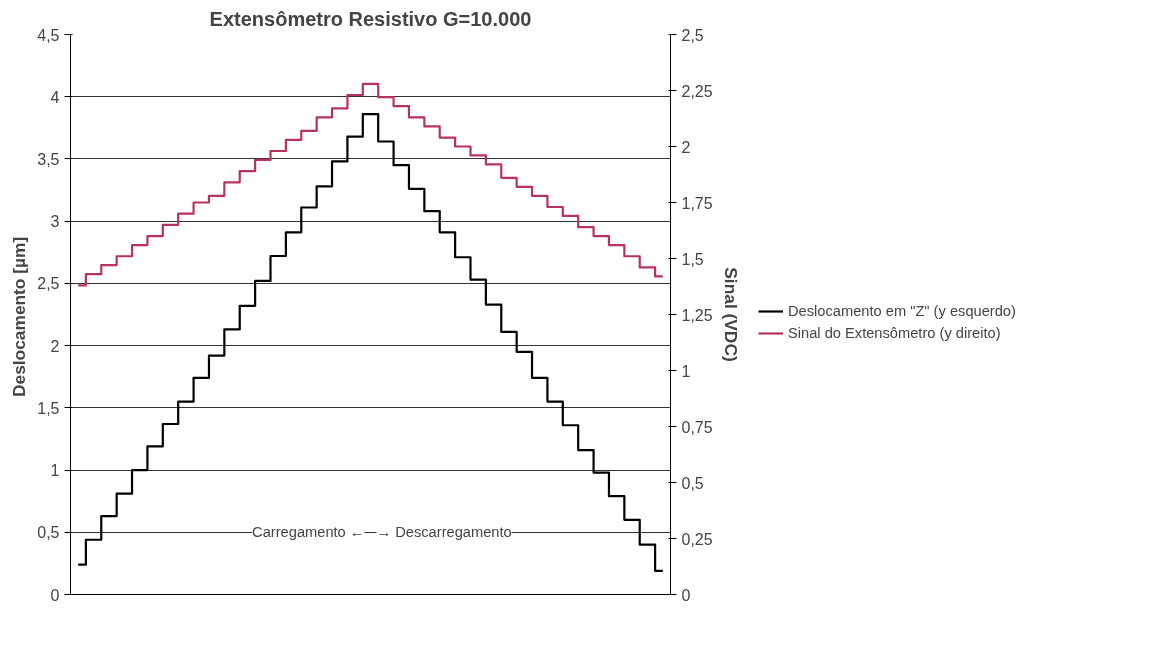  I want to click on y-tick-label: 4, so click(55, 97).